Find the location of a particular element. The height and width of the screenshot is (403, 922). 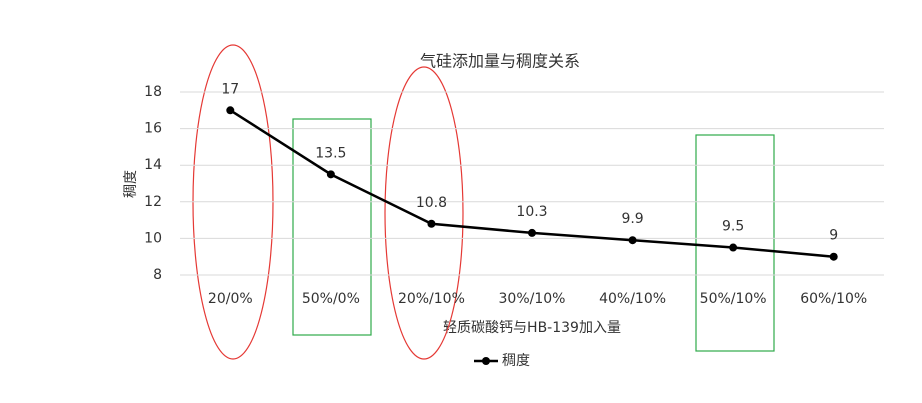

x-tick-label: 40%/10% is located at coordinates (632, 299).